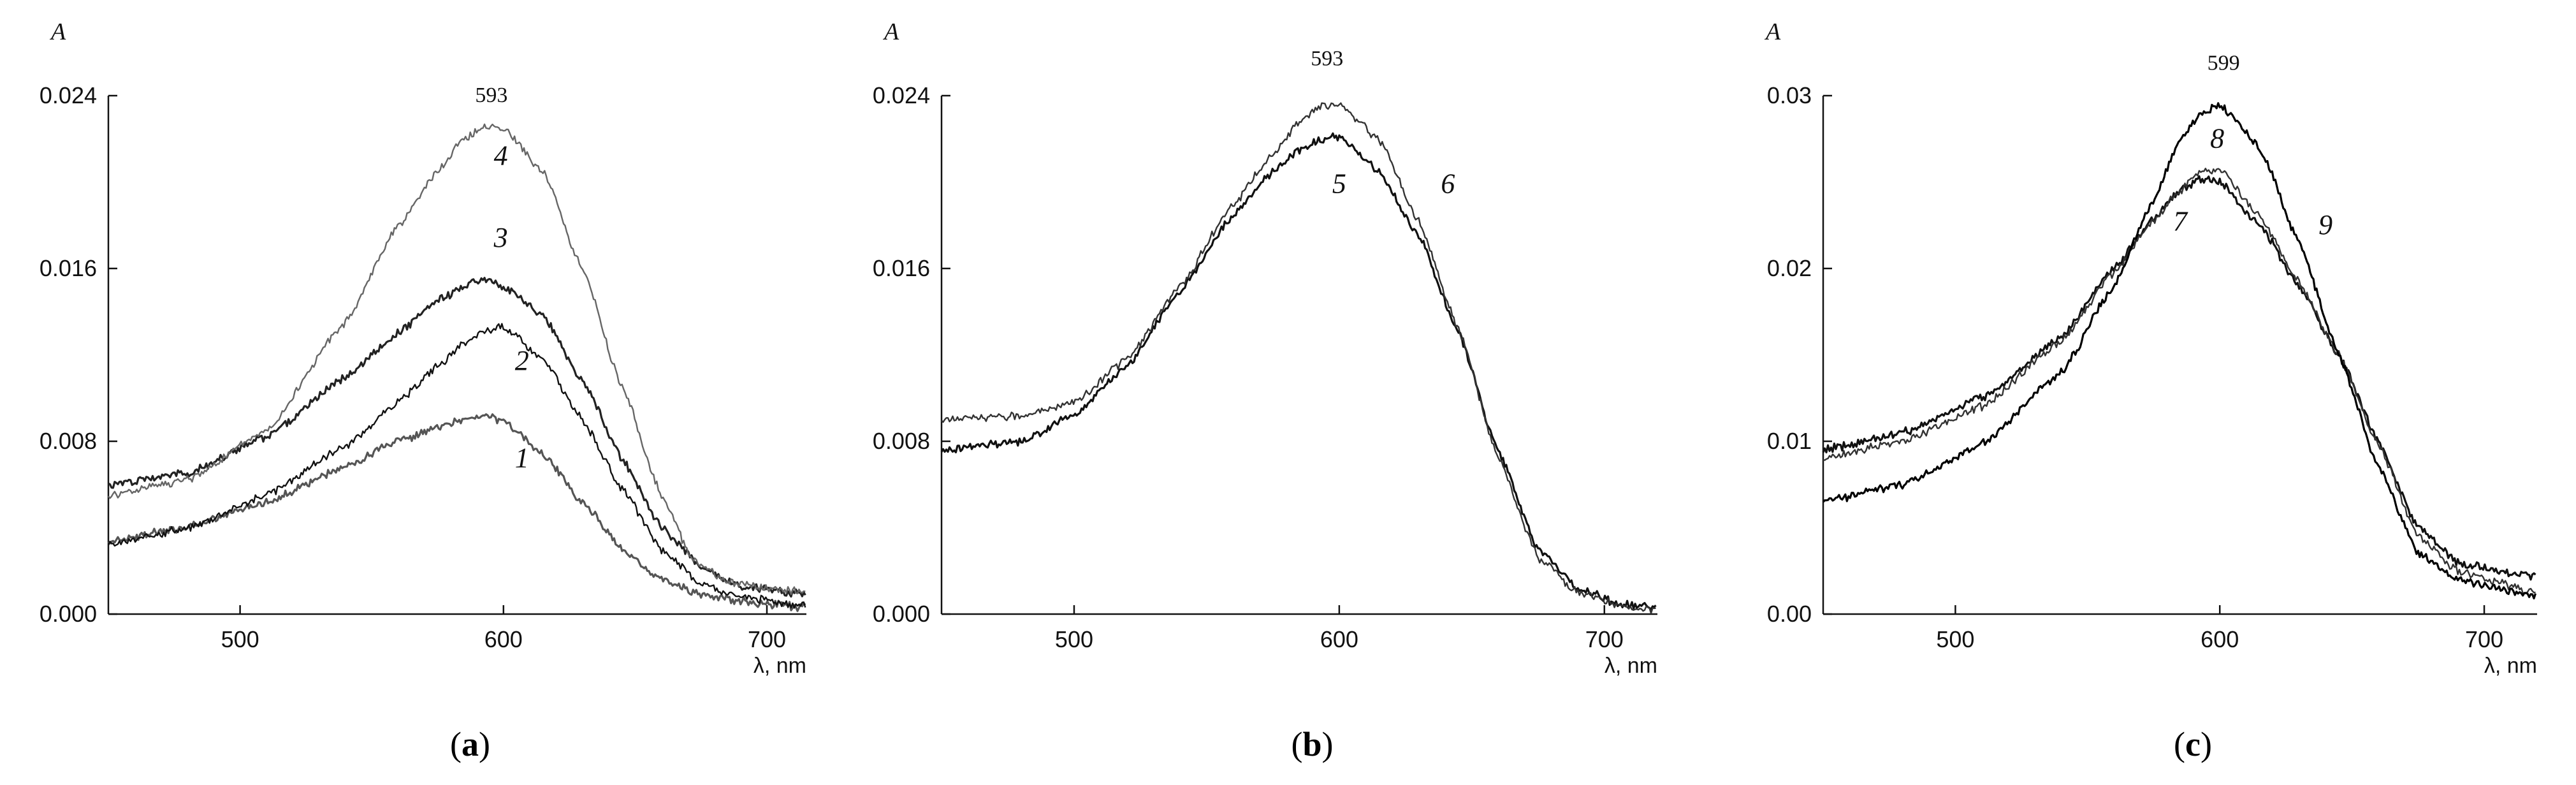  Describe the element at coordinates (1789, 268) in the screenshot. I see `y-tick-label: 0.02` at that location.